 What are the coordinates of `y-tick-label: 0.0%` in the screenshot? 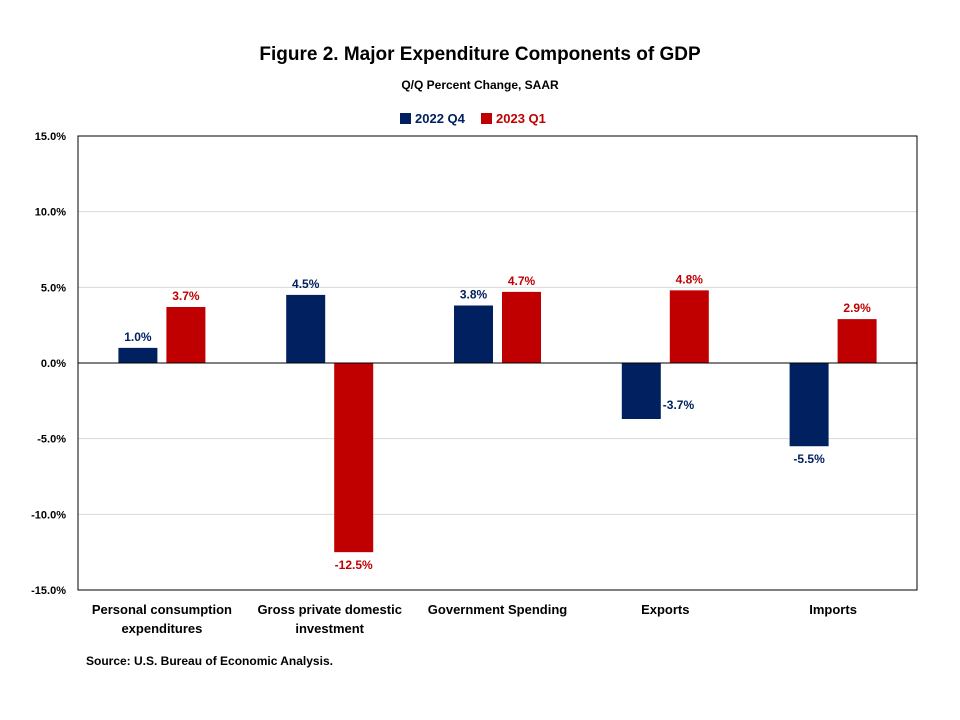 It's located at (53, 364).